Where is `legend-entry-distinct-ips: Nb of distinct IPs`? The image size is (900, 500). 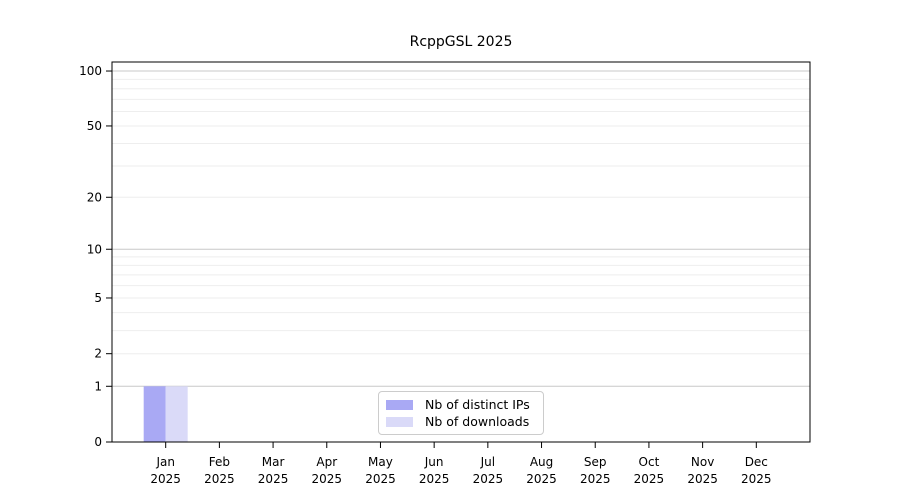 legend-entry-distinct-ips: Nb of distinct IPs is located at coordinates (460, 404).